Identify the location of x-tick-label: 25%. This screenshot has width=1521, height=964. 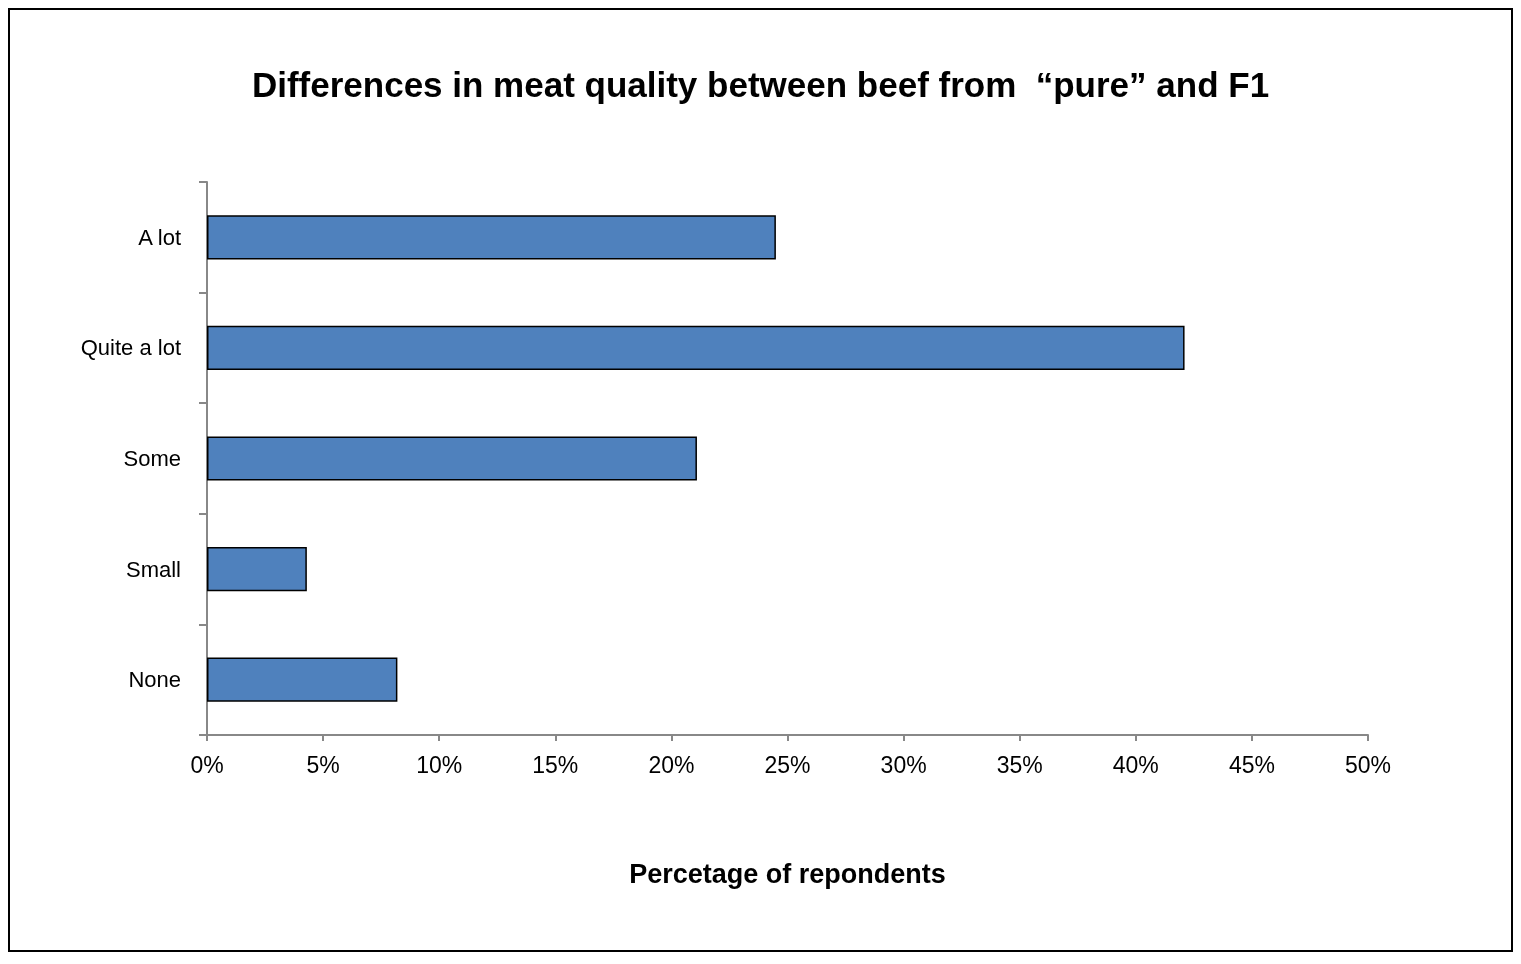
(787, 764).